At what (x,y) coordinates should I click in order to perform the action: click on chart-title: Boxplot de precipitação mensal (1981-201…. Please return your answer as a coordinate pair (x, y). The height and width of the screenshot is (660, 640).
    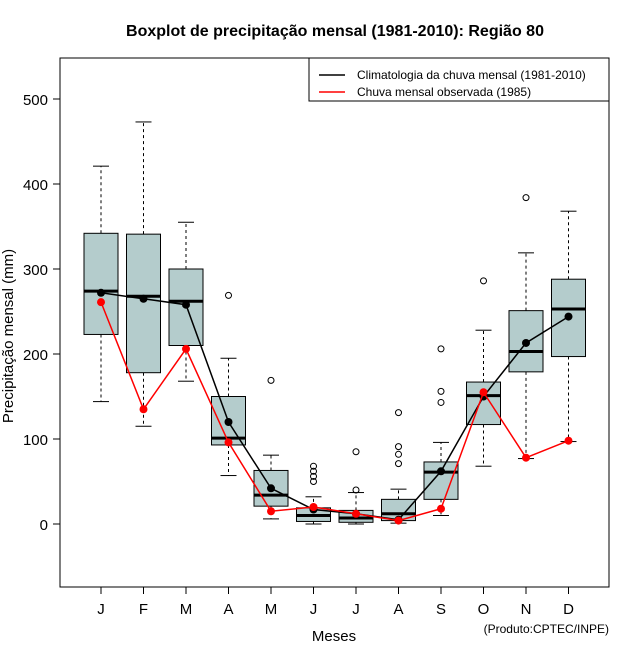
    Looking at the image, I should click on (335, 31).